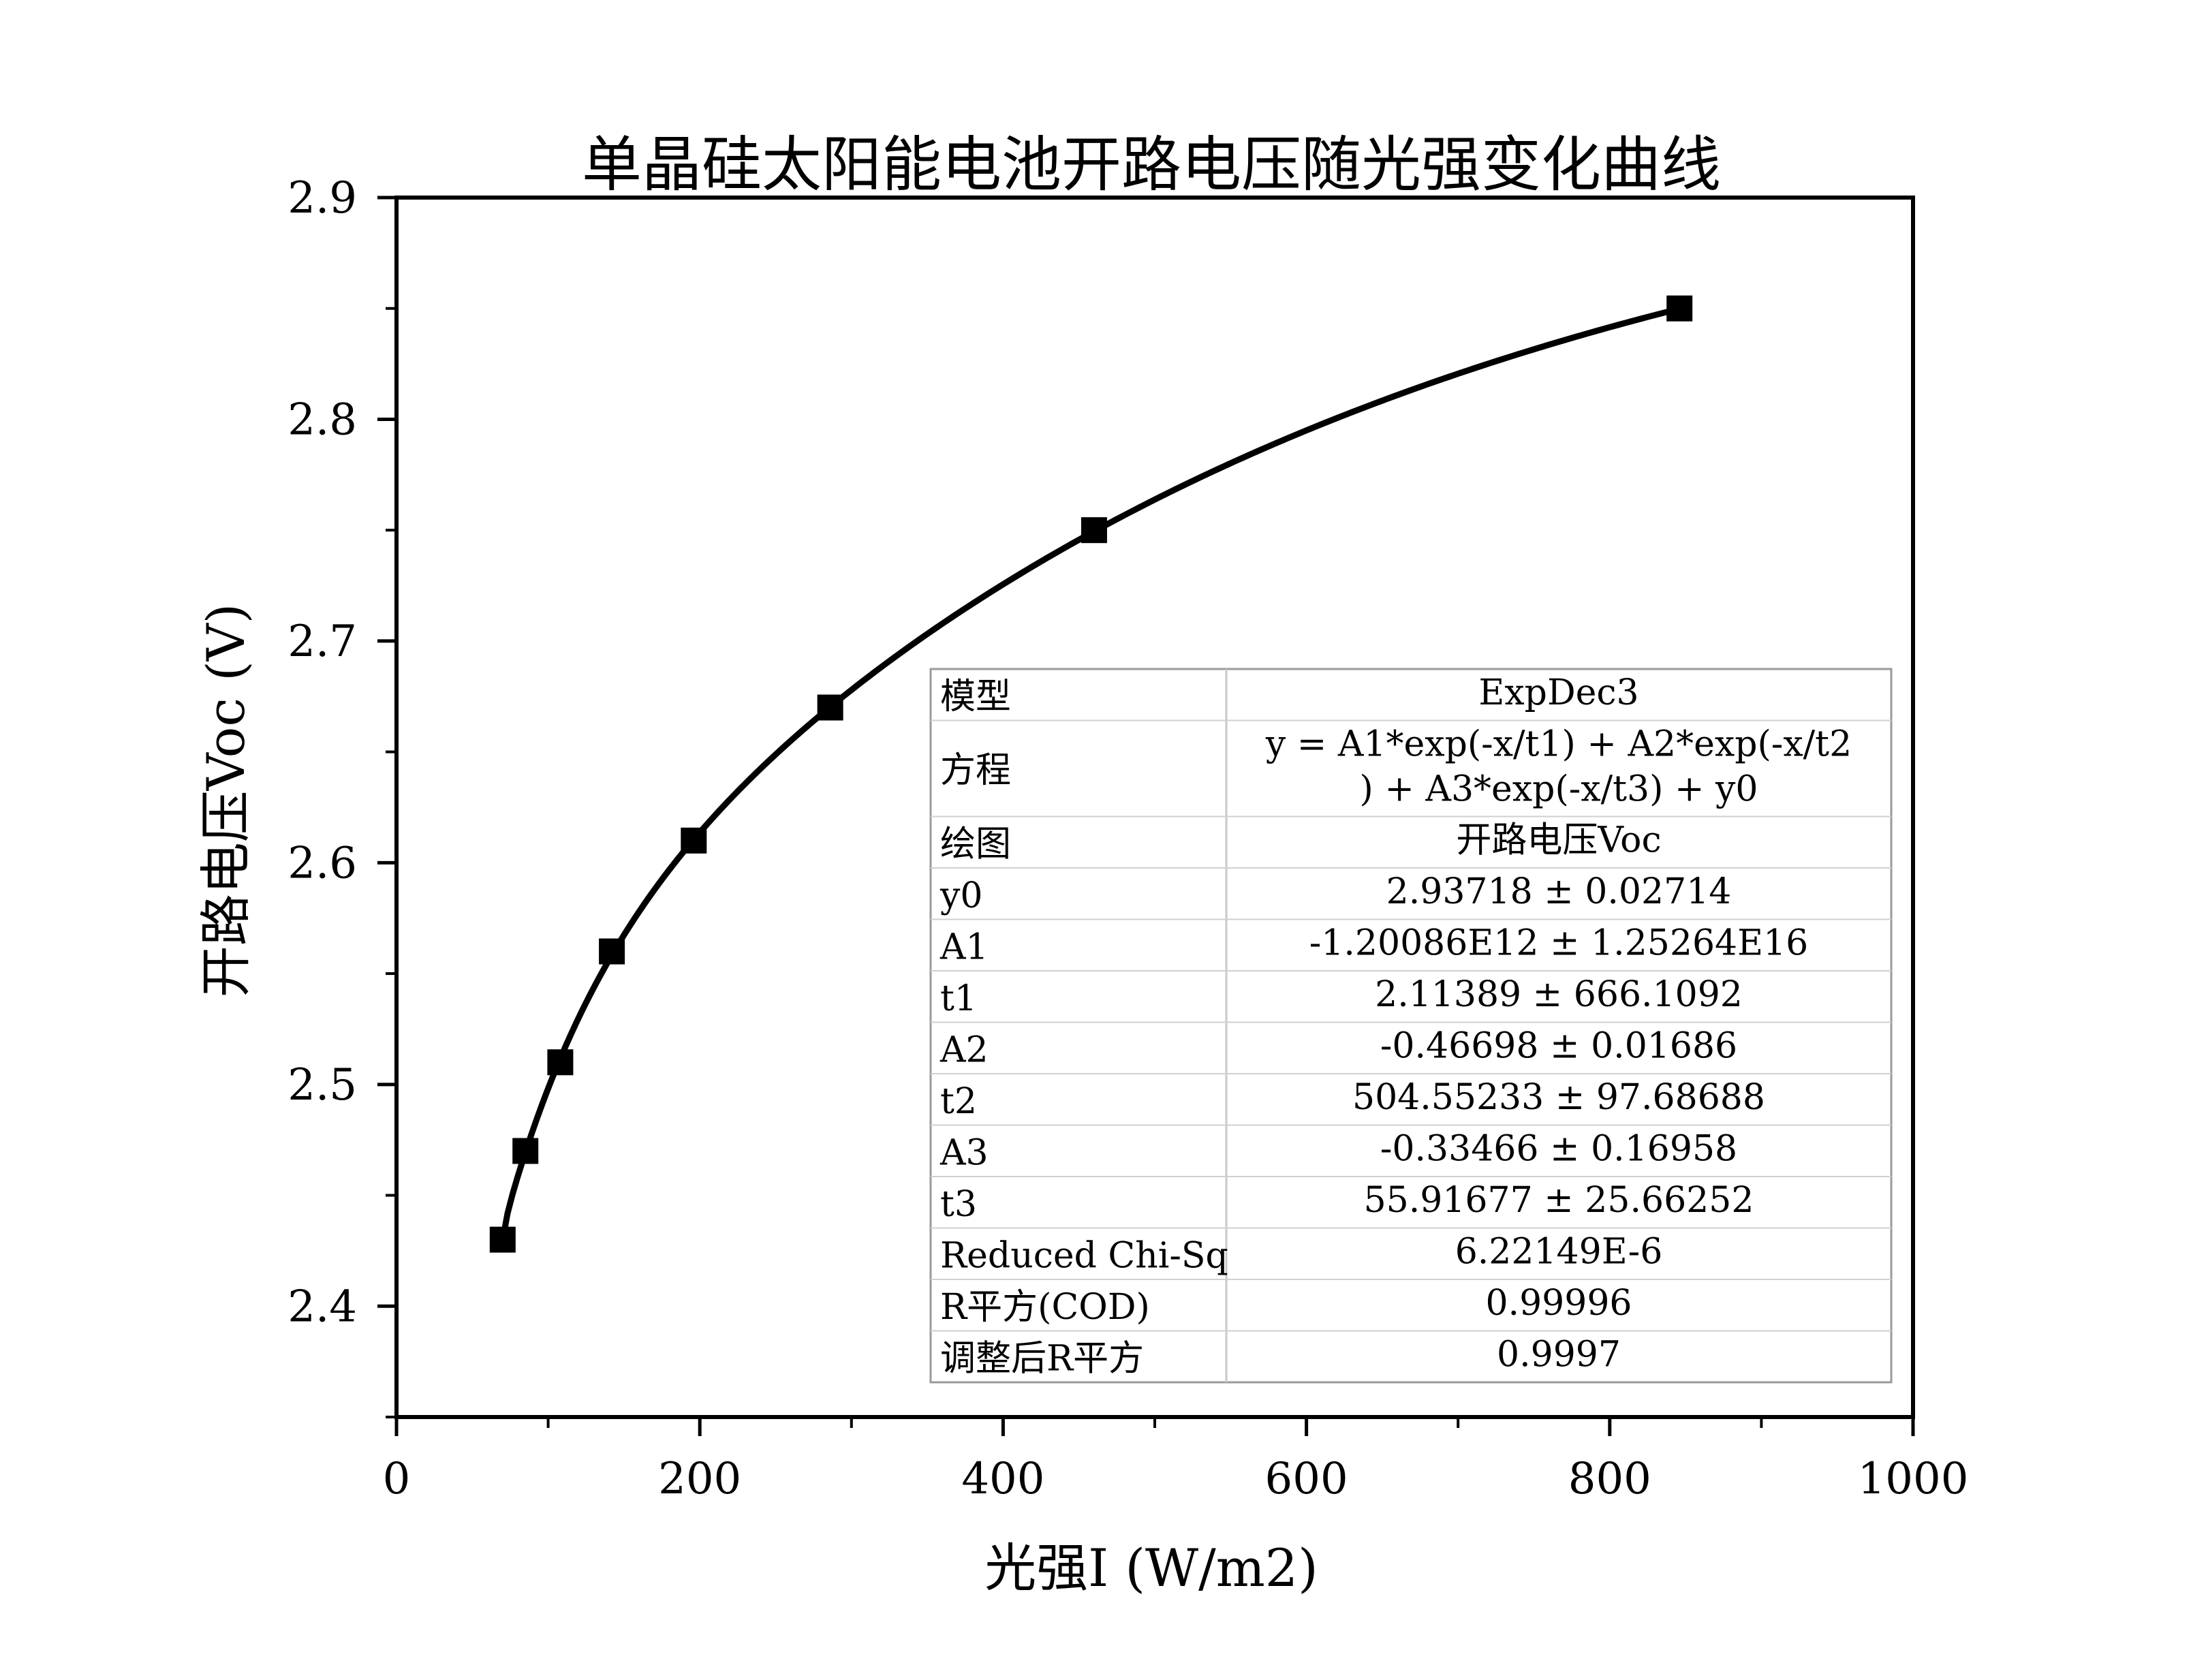 The image size is (2191, 1680). I want to click on y-tick-label: 2.9, so click(322, 198).